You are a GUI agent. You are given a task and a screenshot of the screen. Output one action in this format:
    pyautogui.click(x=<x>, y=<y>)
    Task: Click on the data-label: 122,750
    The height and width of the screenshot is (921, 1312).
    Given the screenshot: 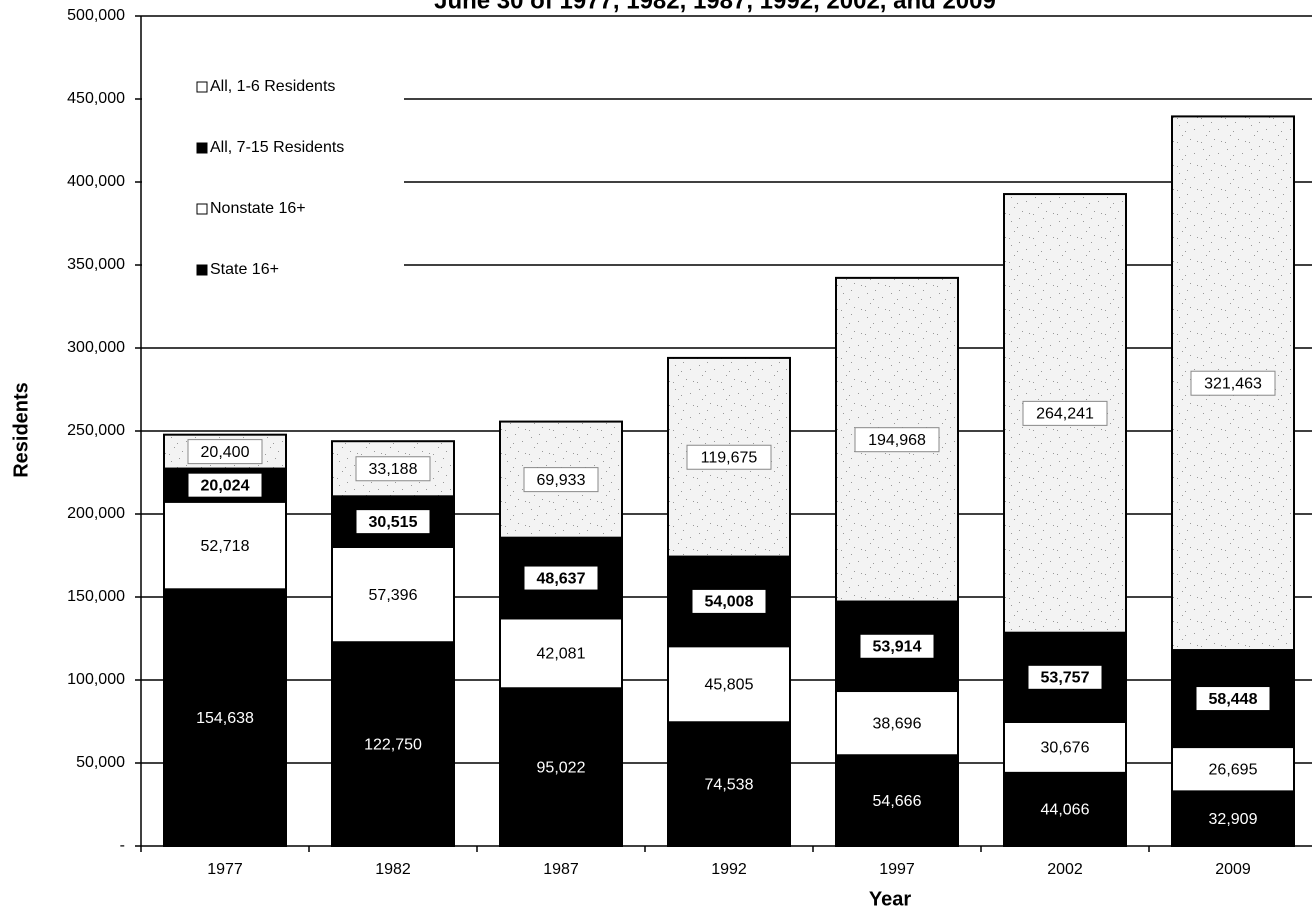 What is the action you would take?
    pyautogui.click(x=393, y=744)
    